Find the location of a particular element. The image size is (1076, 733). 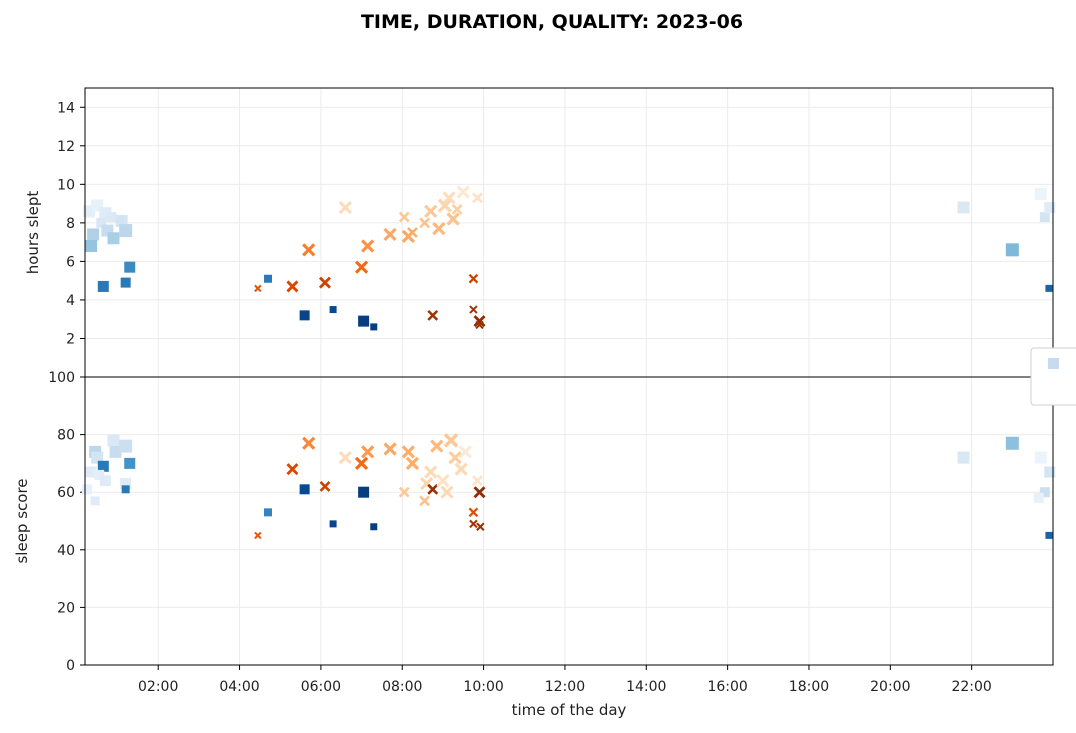

y-tick-label: 4 is located at coordinates (70, 301).